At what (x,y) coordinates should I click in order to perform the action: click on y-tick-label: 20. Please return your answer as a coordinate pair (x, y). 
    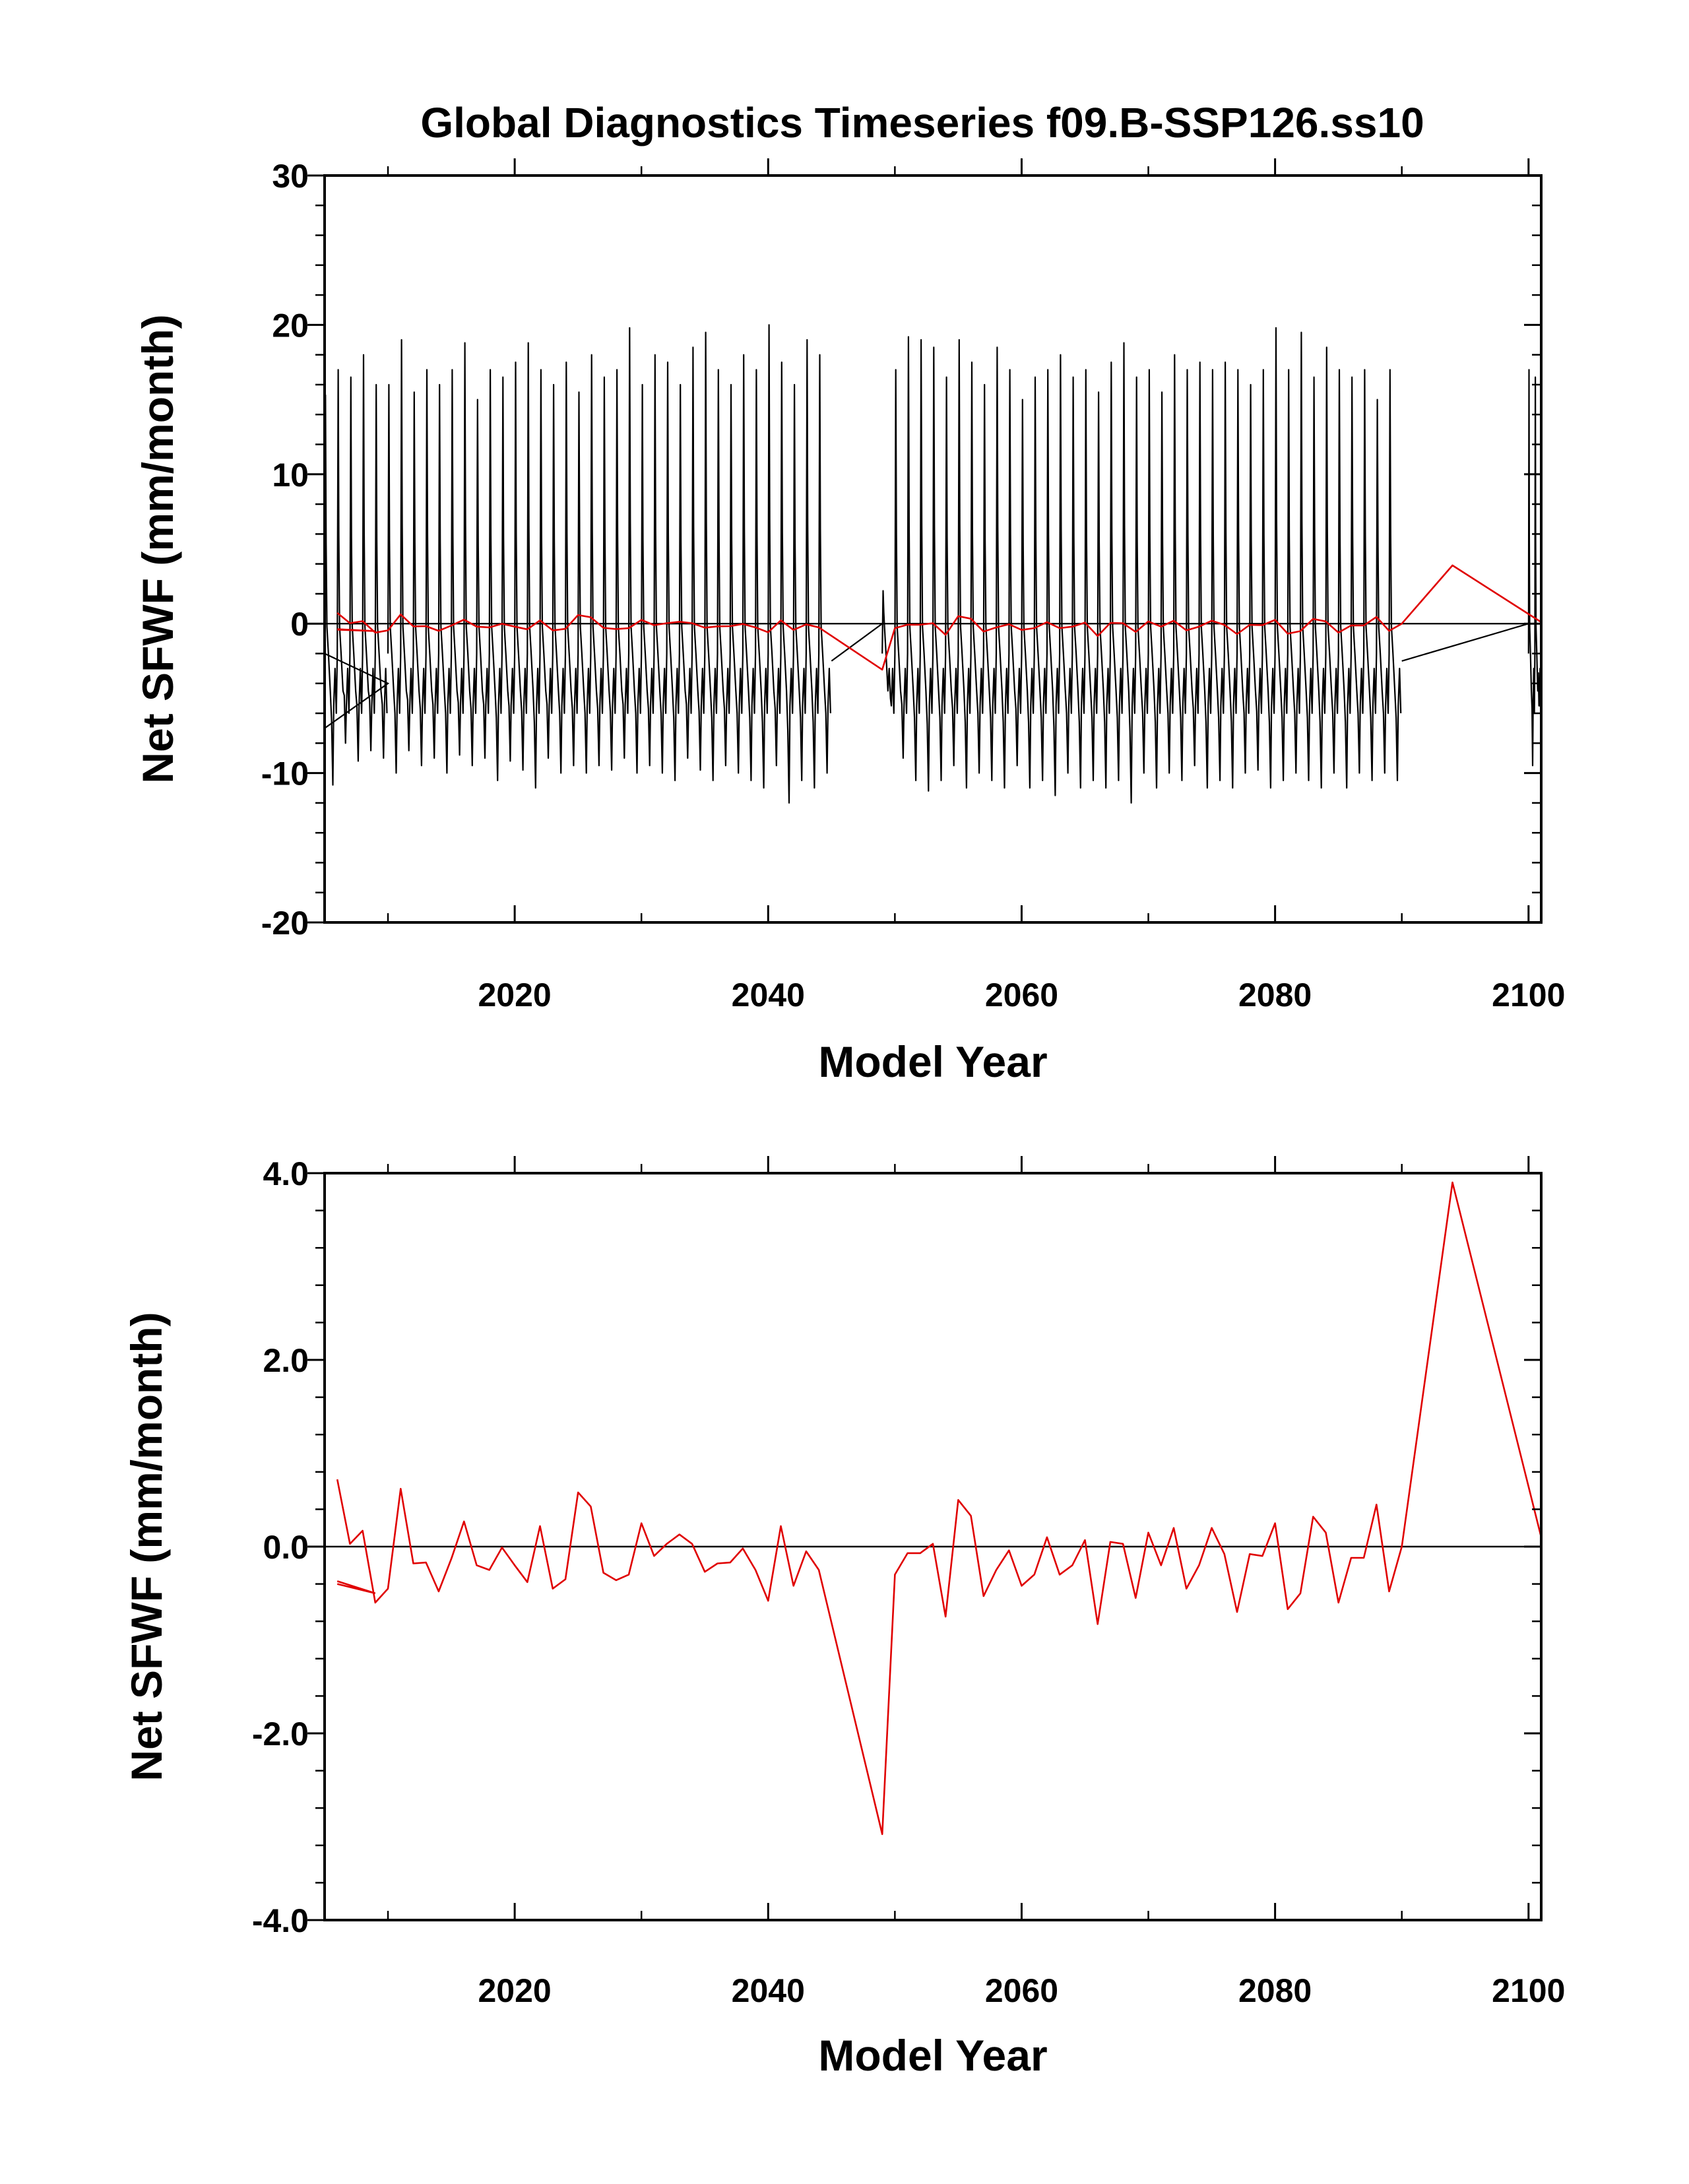
    Looking at the image, I should click on (290, 325).